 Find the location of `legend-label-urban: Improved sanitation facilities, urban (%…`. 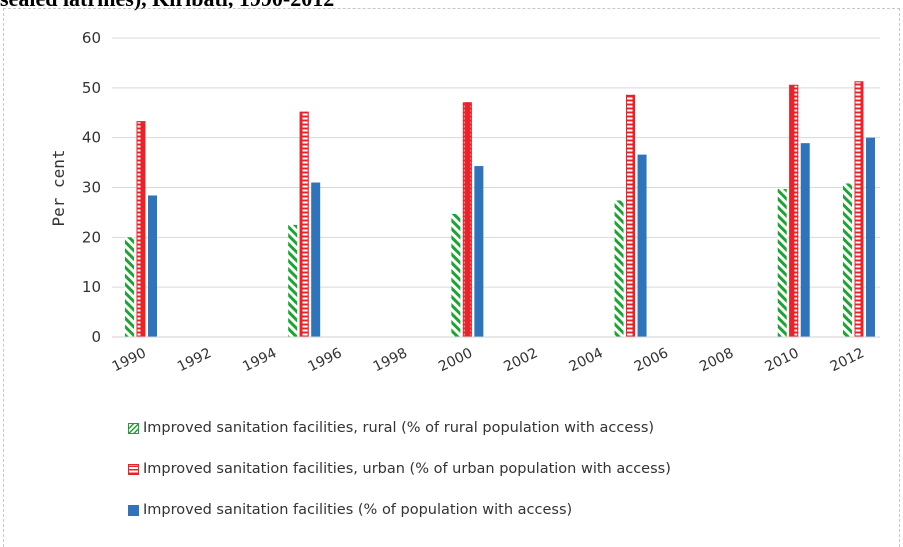

legend-label-urban: Improved sanitation facilities, urban (%… is located at coordinates (407, 469).